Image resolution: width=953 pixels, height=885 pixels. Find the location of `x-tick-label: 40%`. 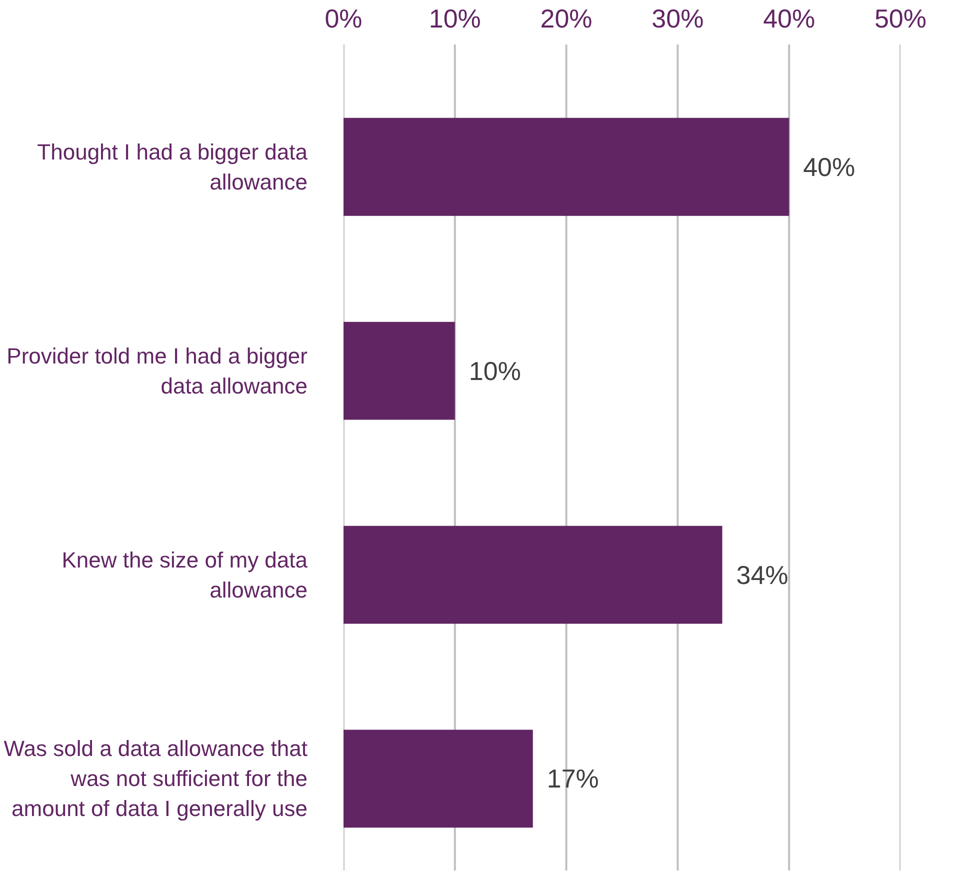

x-tick-label: 40% is located at coordinates (789, 19).